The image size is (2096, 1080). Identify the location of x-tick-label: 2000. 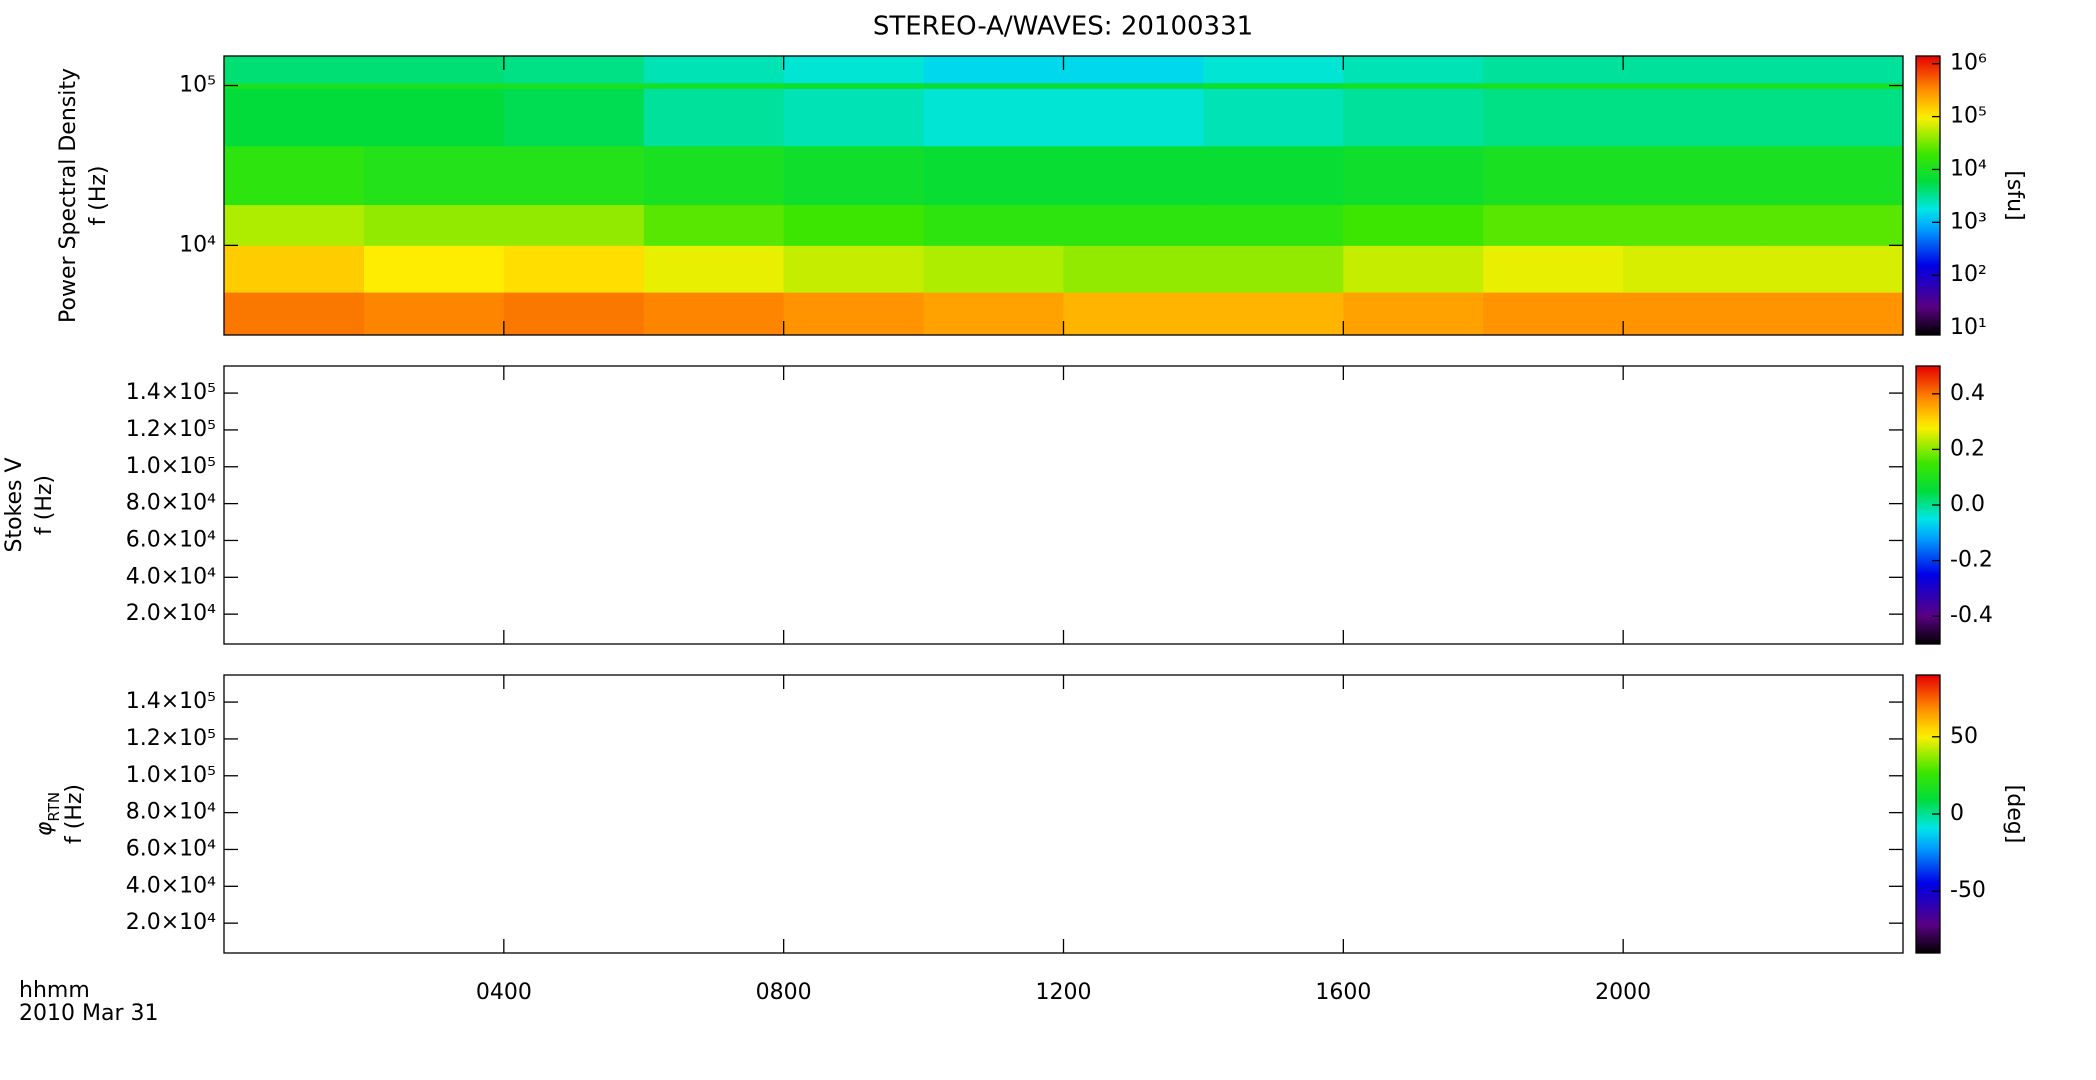
(1623, 992).